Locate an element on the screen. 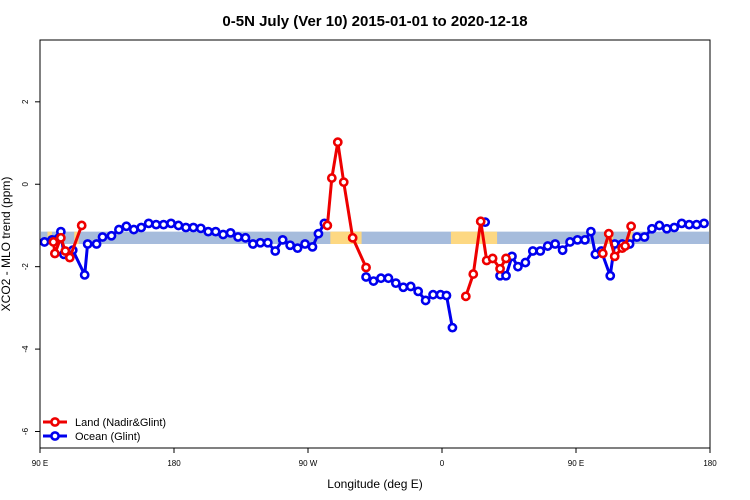 The width and height of the screenshot is (750, 500). y-axis: -6 -4 -2 0 2 is located at coordinates (30, 267).